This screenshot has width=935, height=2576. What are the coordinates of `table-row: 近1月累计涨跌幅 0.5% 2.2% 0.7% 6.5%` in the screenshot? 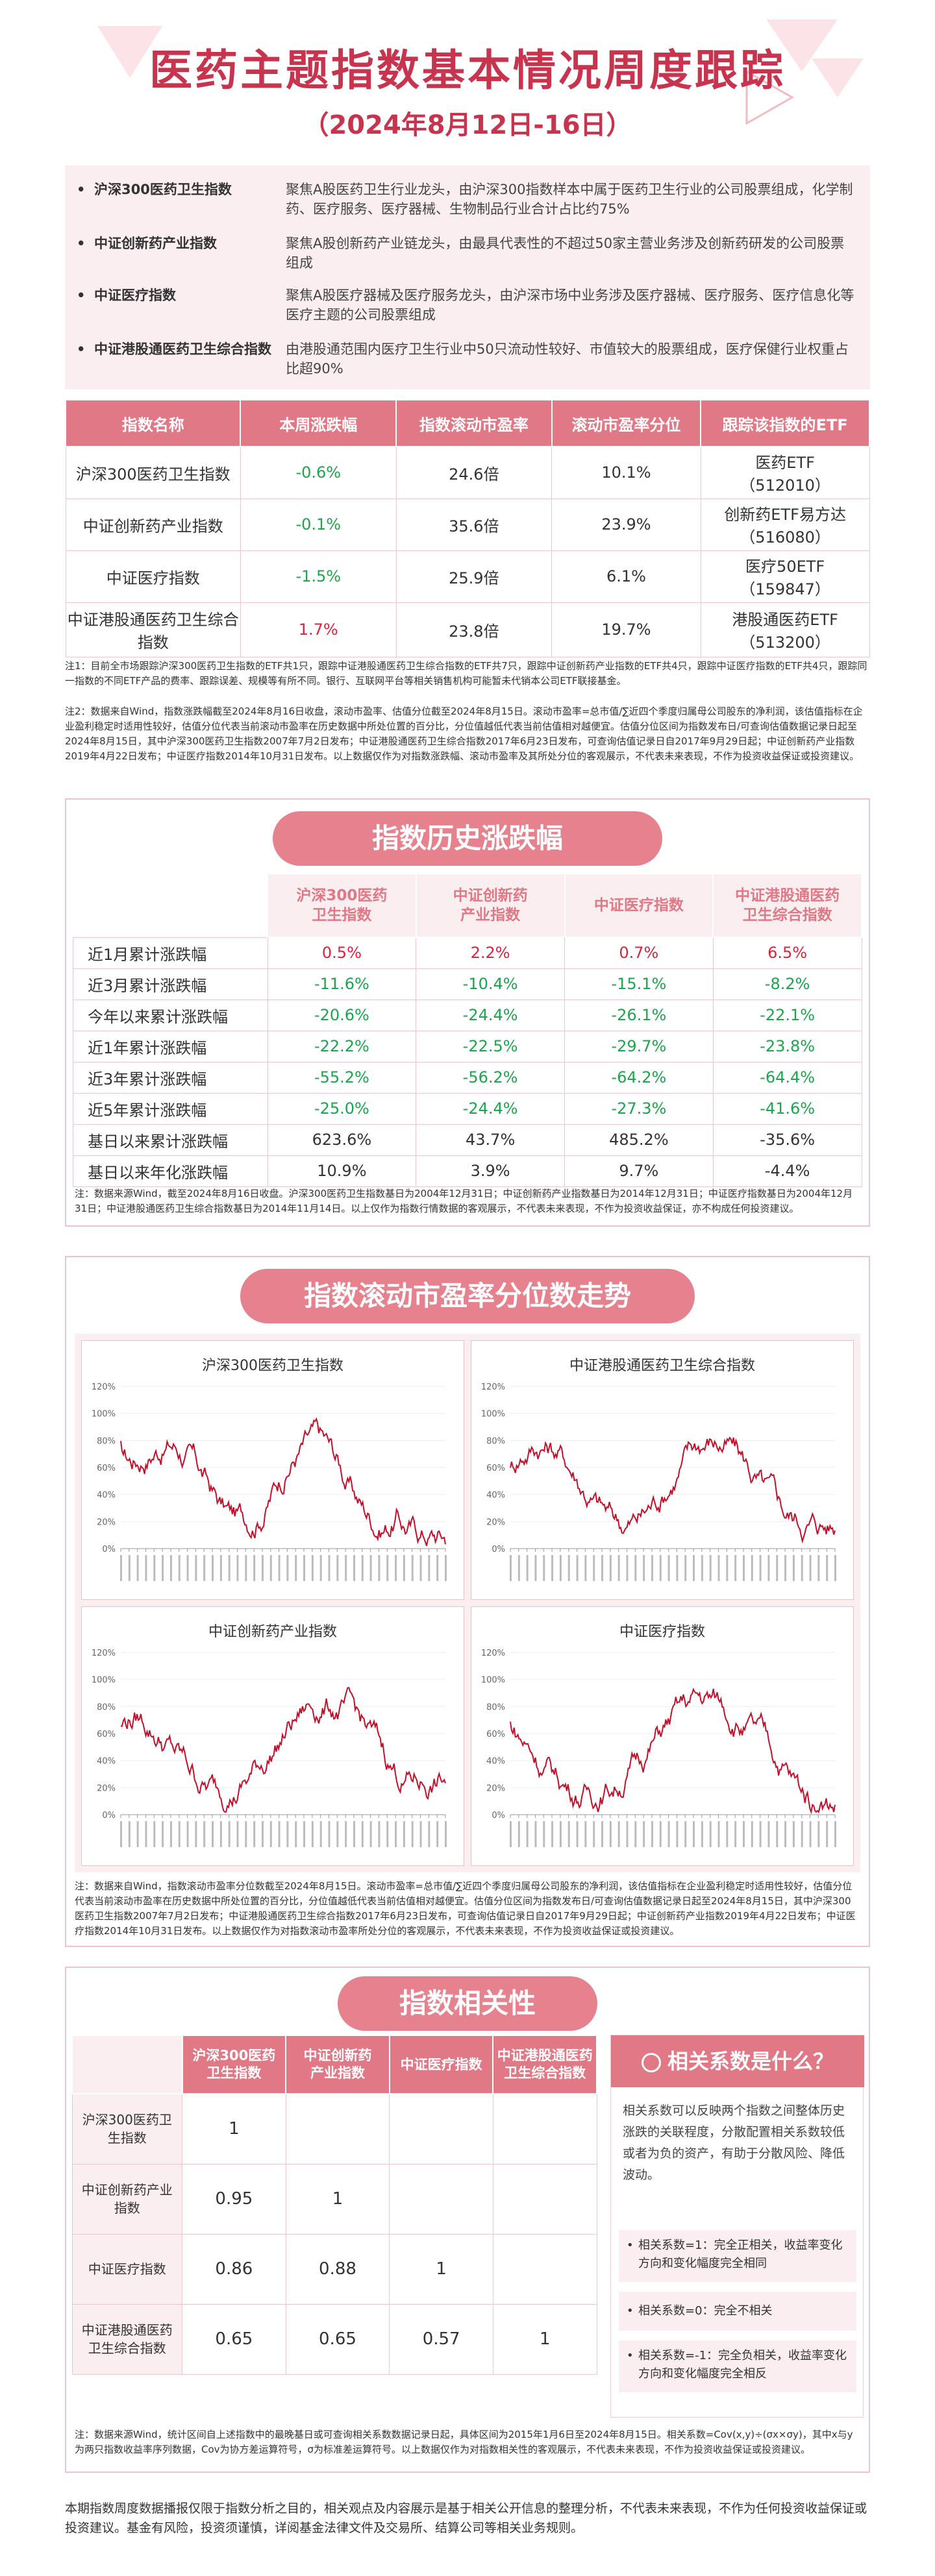 It's located at (467, 953).